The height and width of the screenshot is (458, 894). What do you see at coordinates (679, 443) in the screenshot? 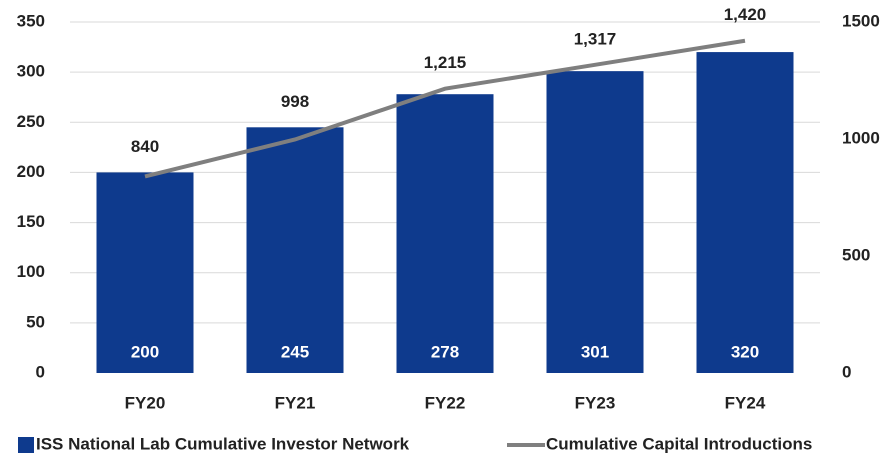
I see `legend-label: Cumulative Capital Introductions` at bounding box center [679, 443].